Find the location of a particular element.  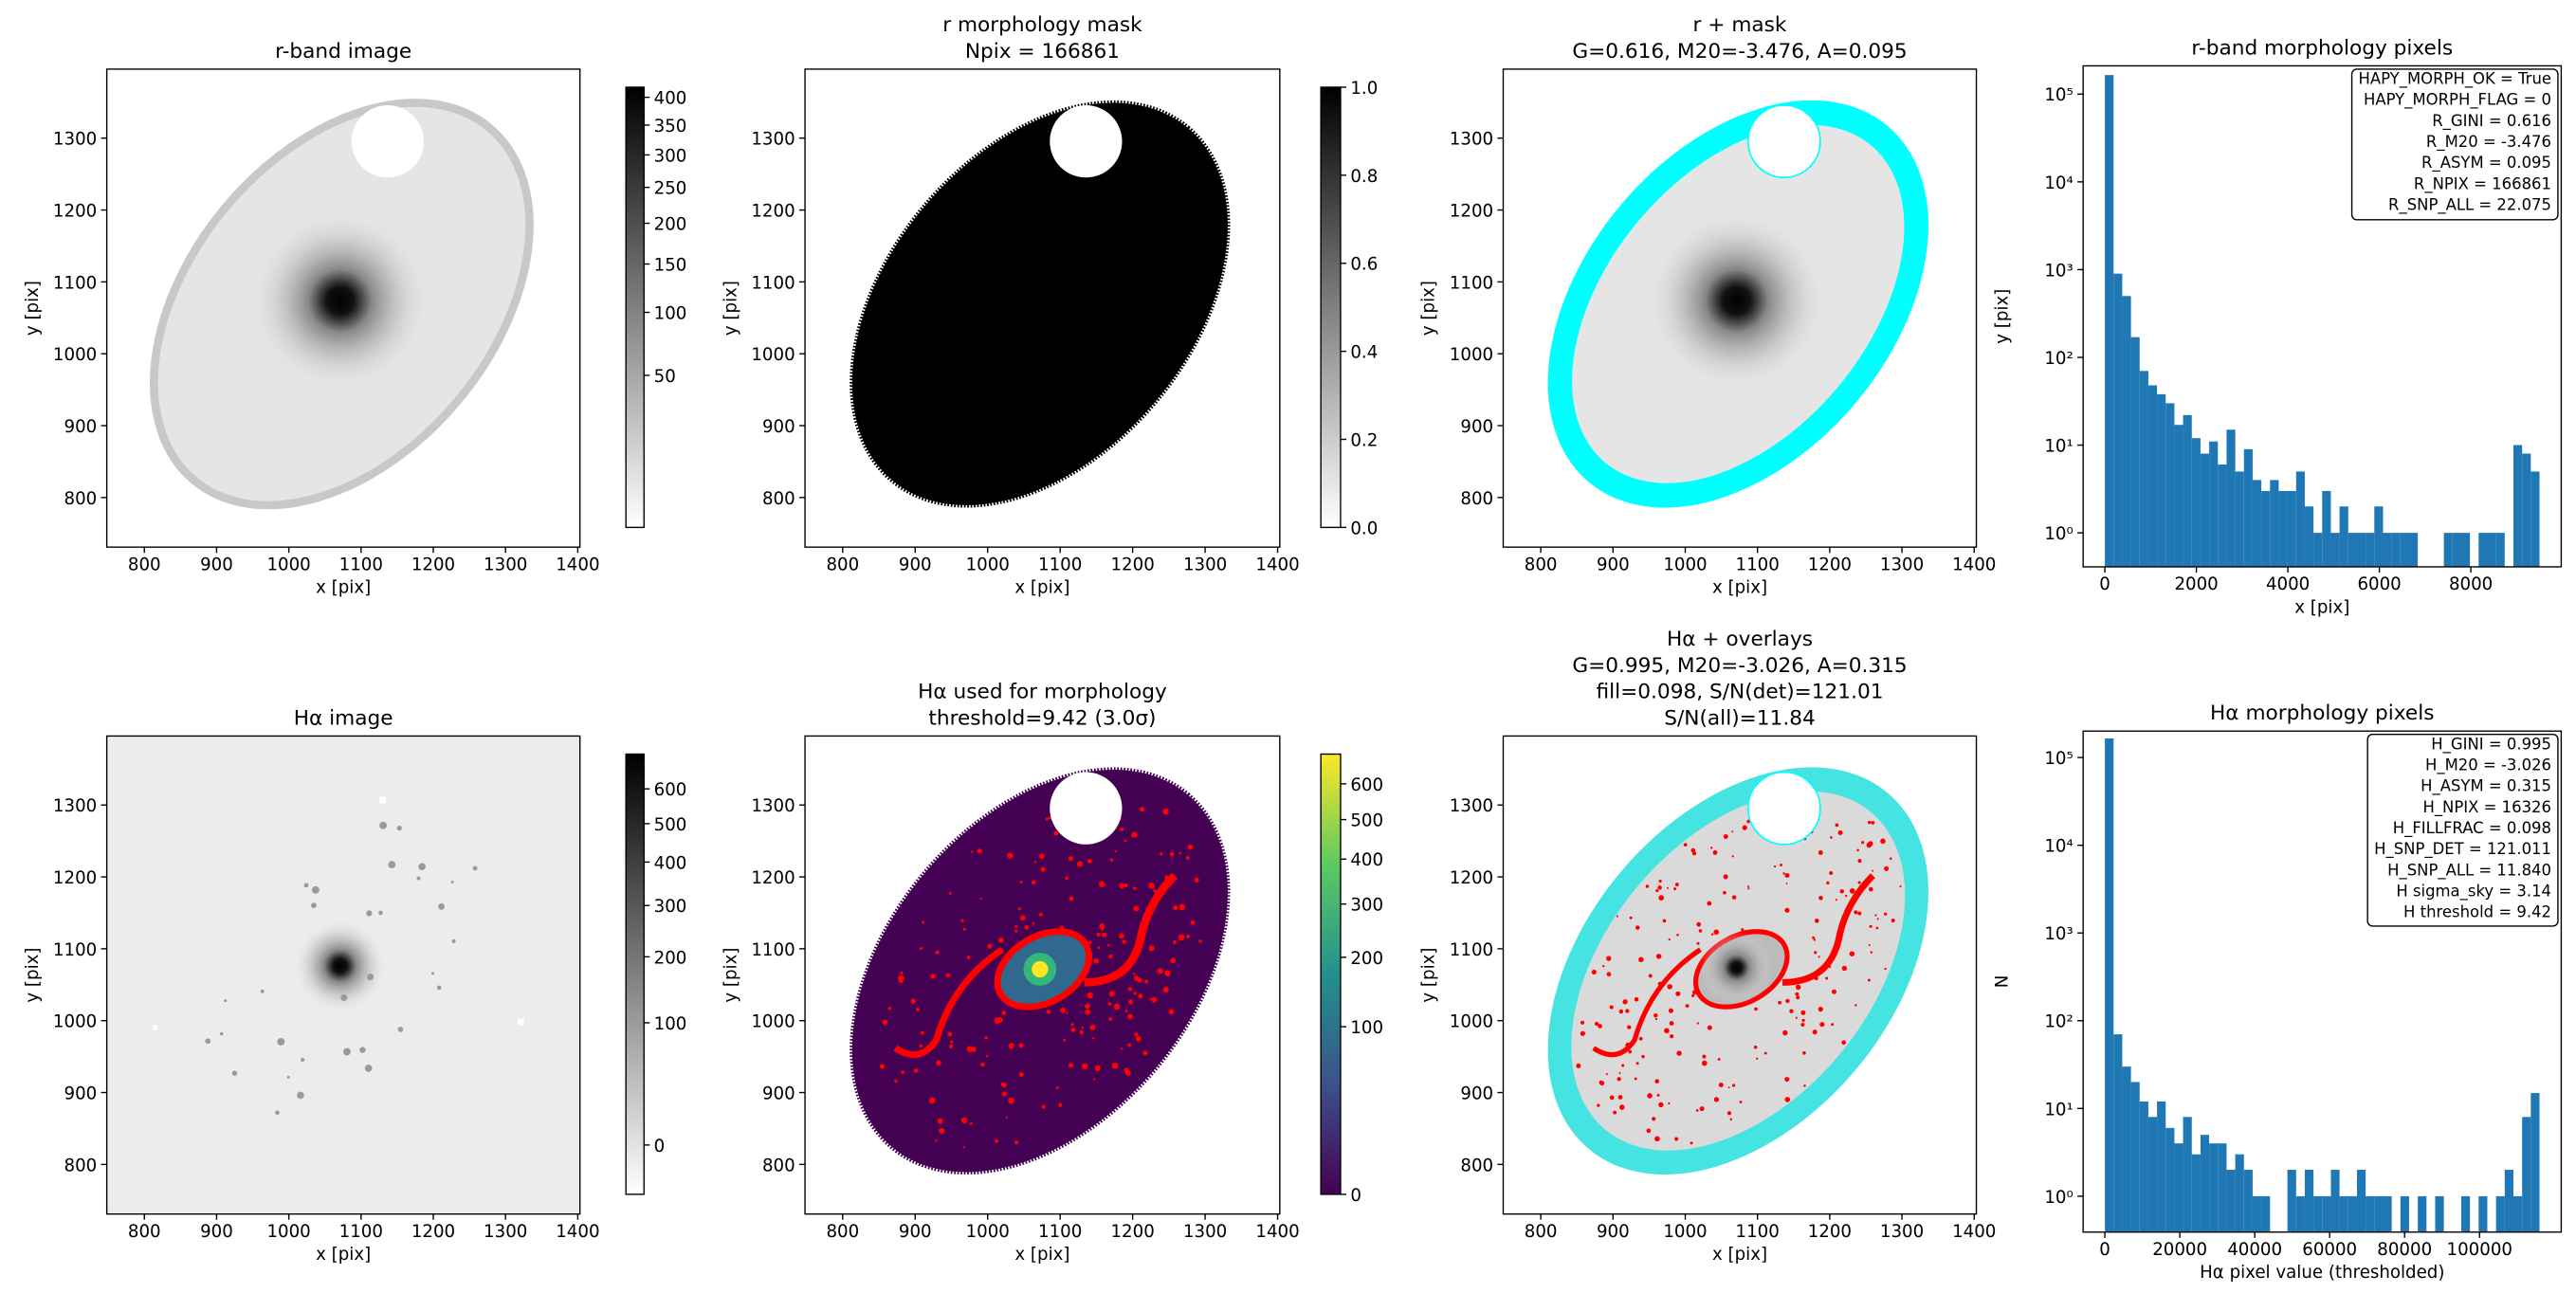

y-tick-label: 1300 is located at coordinates (773, 806).